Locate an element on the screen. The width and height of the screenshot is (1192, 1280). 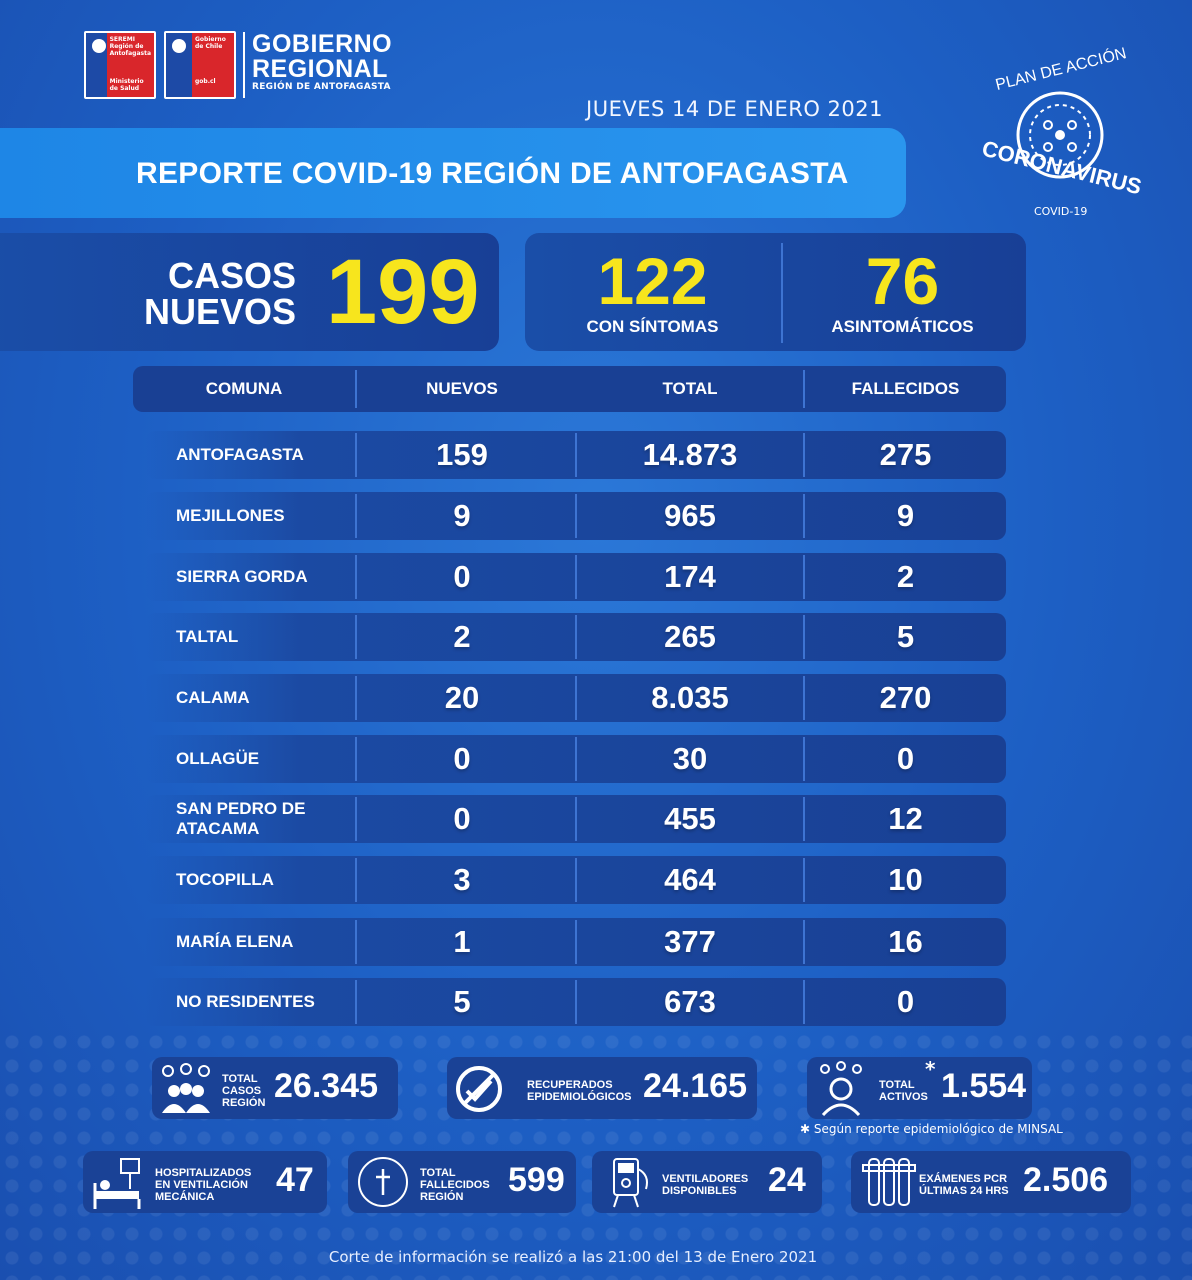
asintomaticos-label: ASINTOMÁTICOS is located at coordinates (902, 326).